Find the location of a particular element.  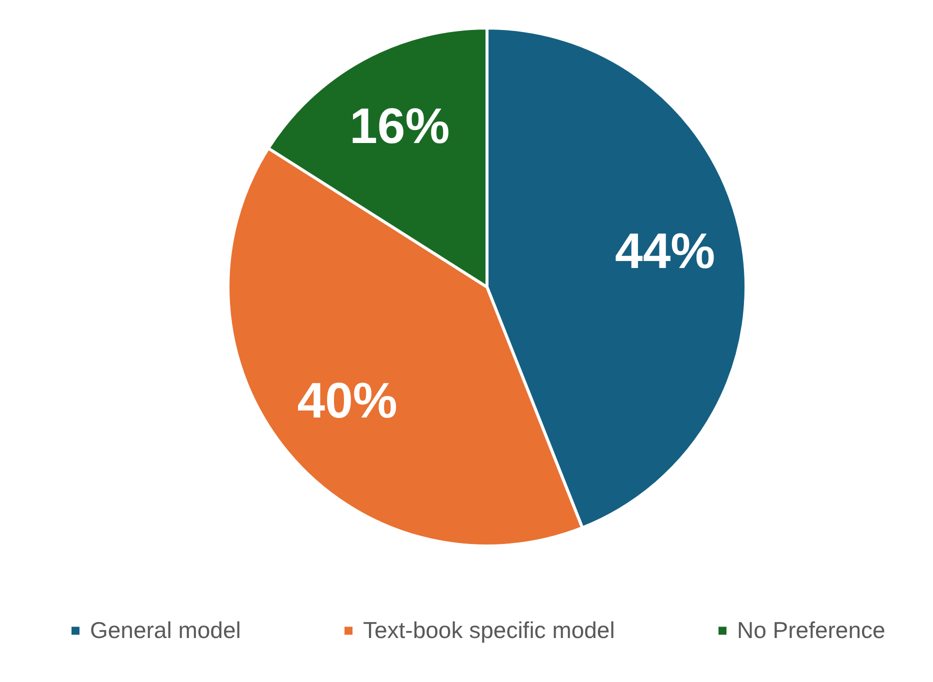

legend-label: No Preference is located at coordinates (811, 629).